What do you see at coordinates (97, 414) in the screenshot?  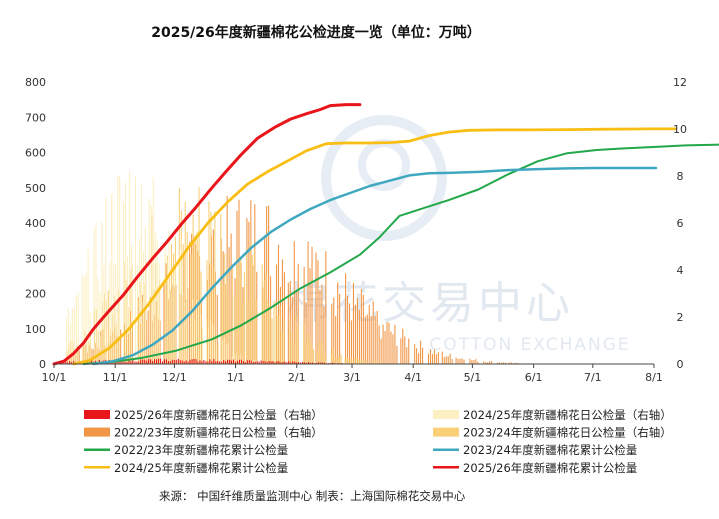 I see `legend-swatch-bar` at bounding box center [97, 414].